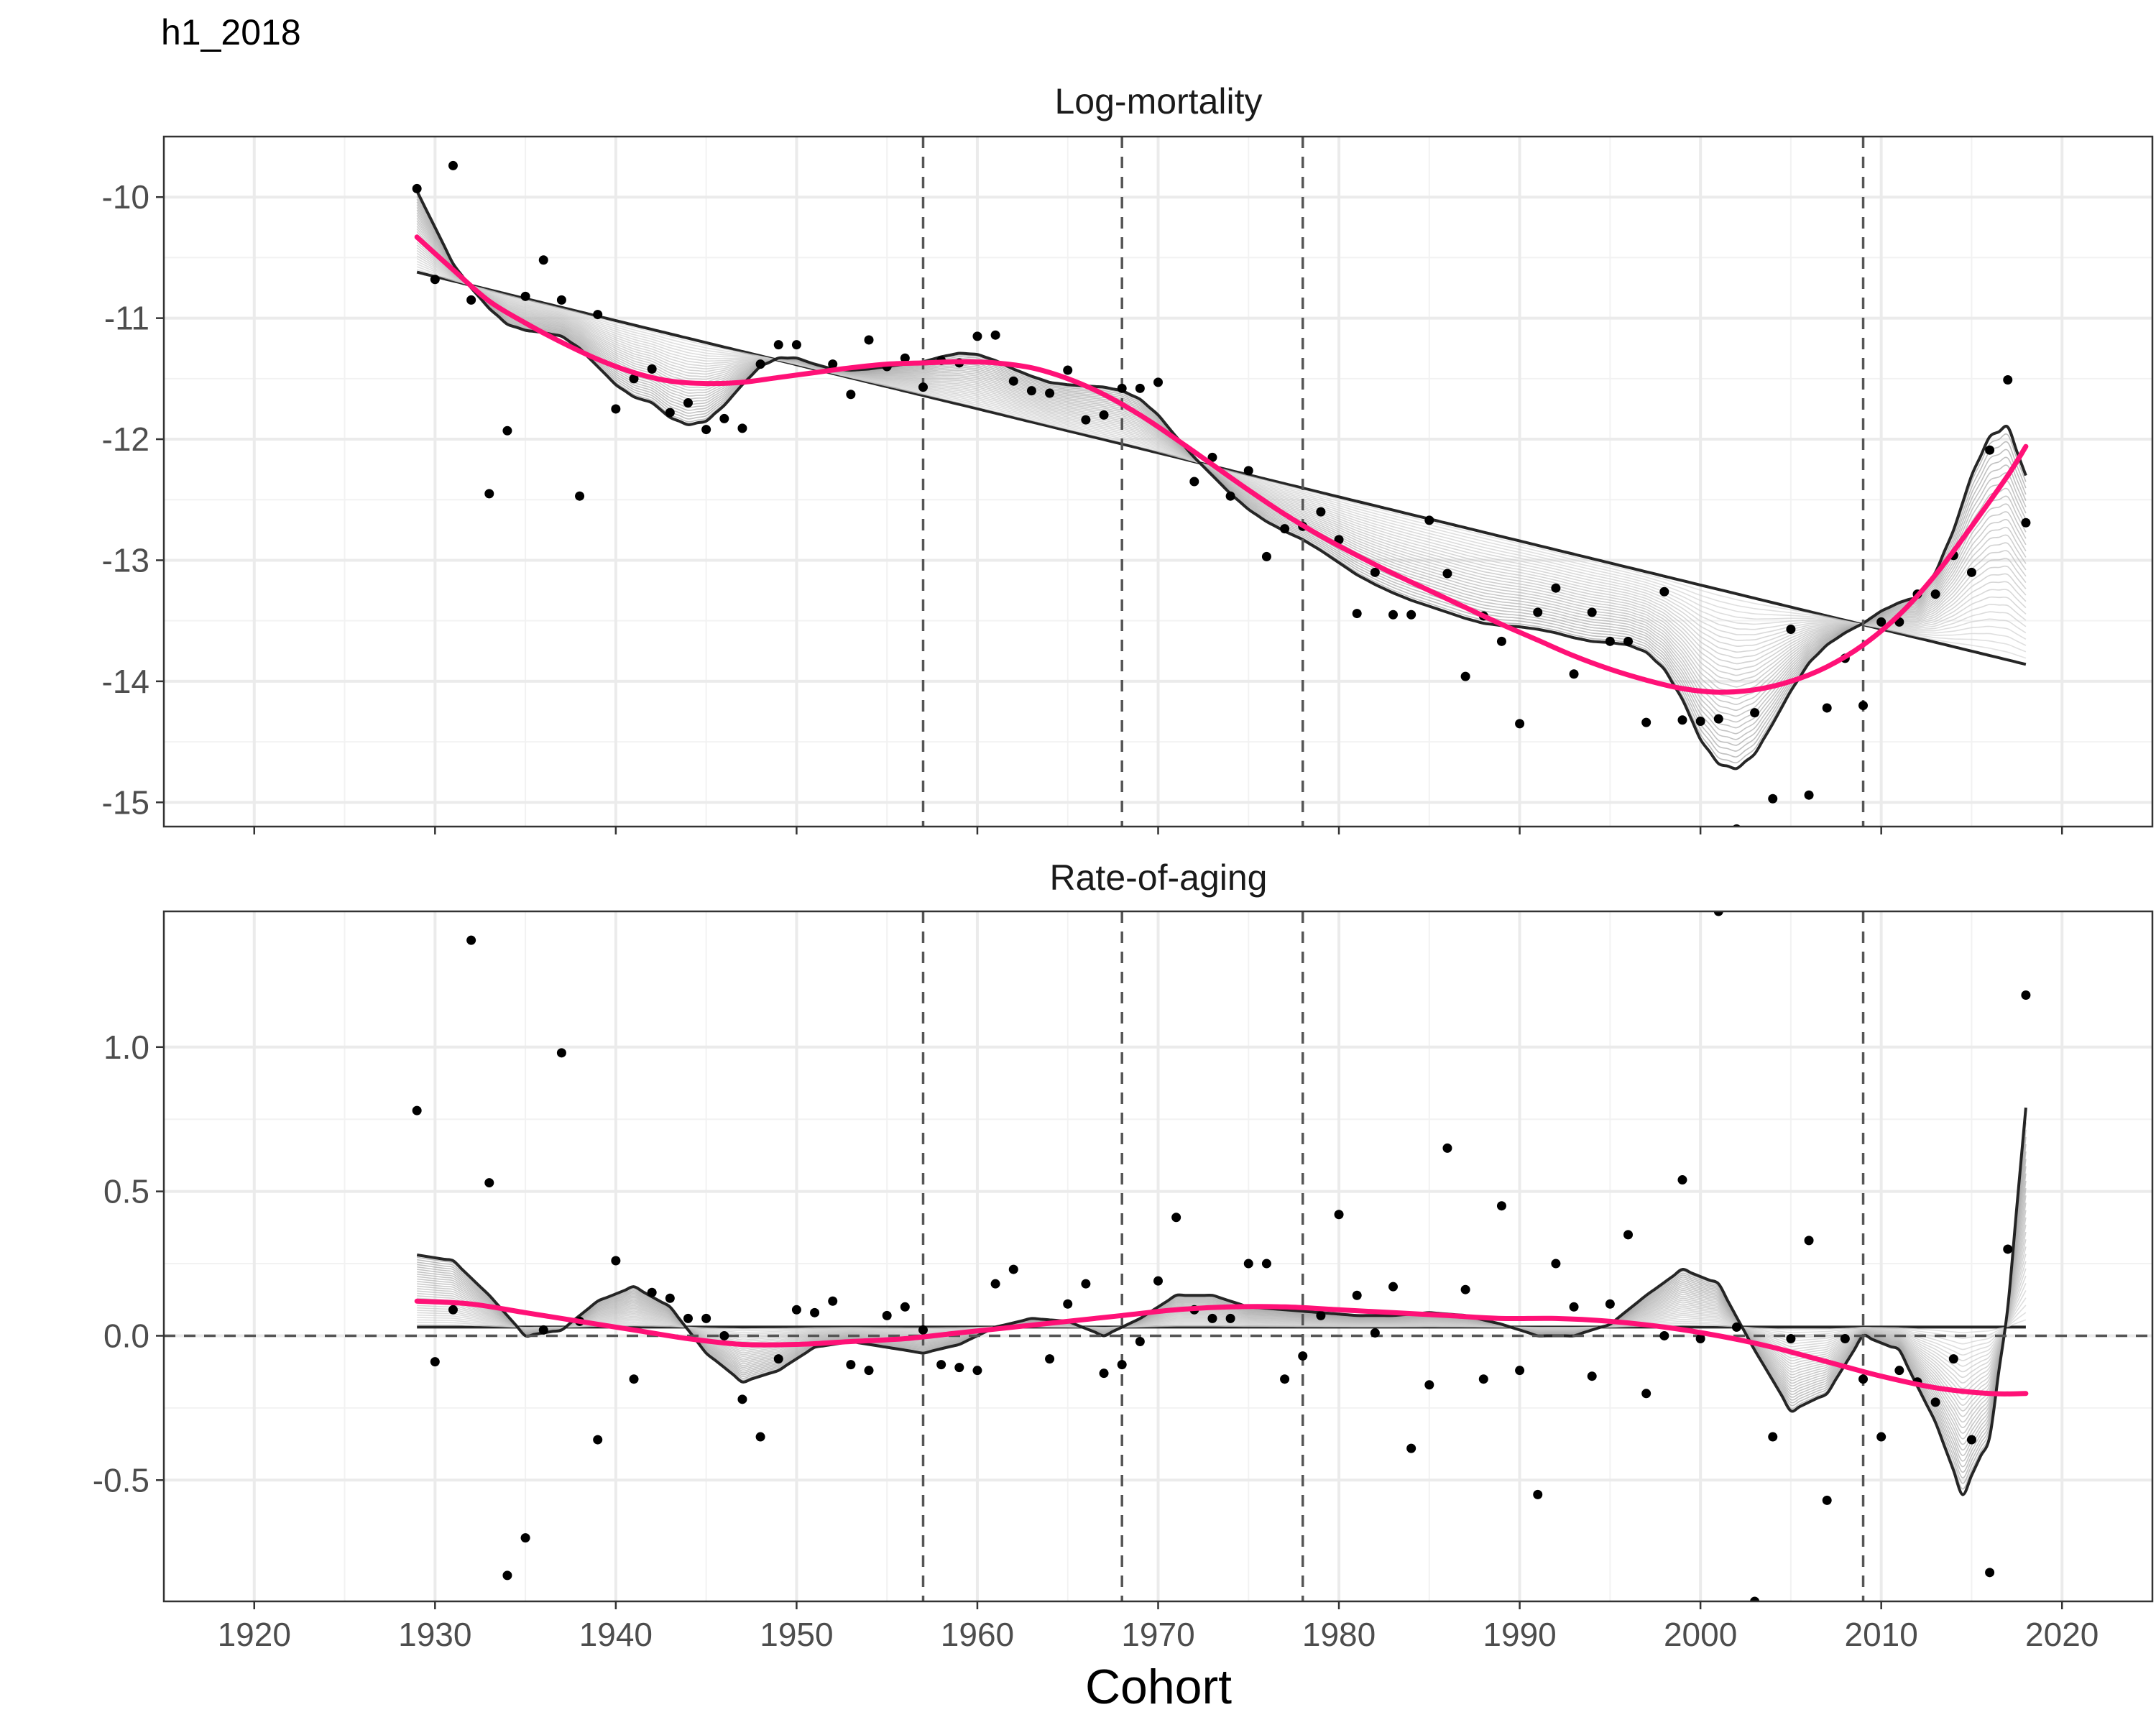 The width and height of the screenshot is (2156, 1725). I want to click on x-tick-label: 1990, so click(1519, 1634).